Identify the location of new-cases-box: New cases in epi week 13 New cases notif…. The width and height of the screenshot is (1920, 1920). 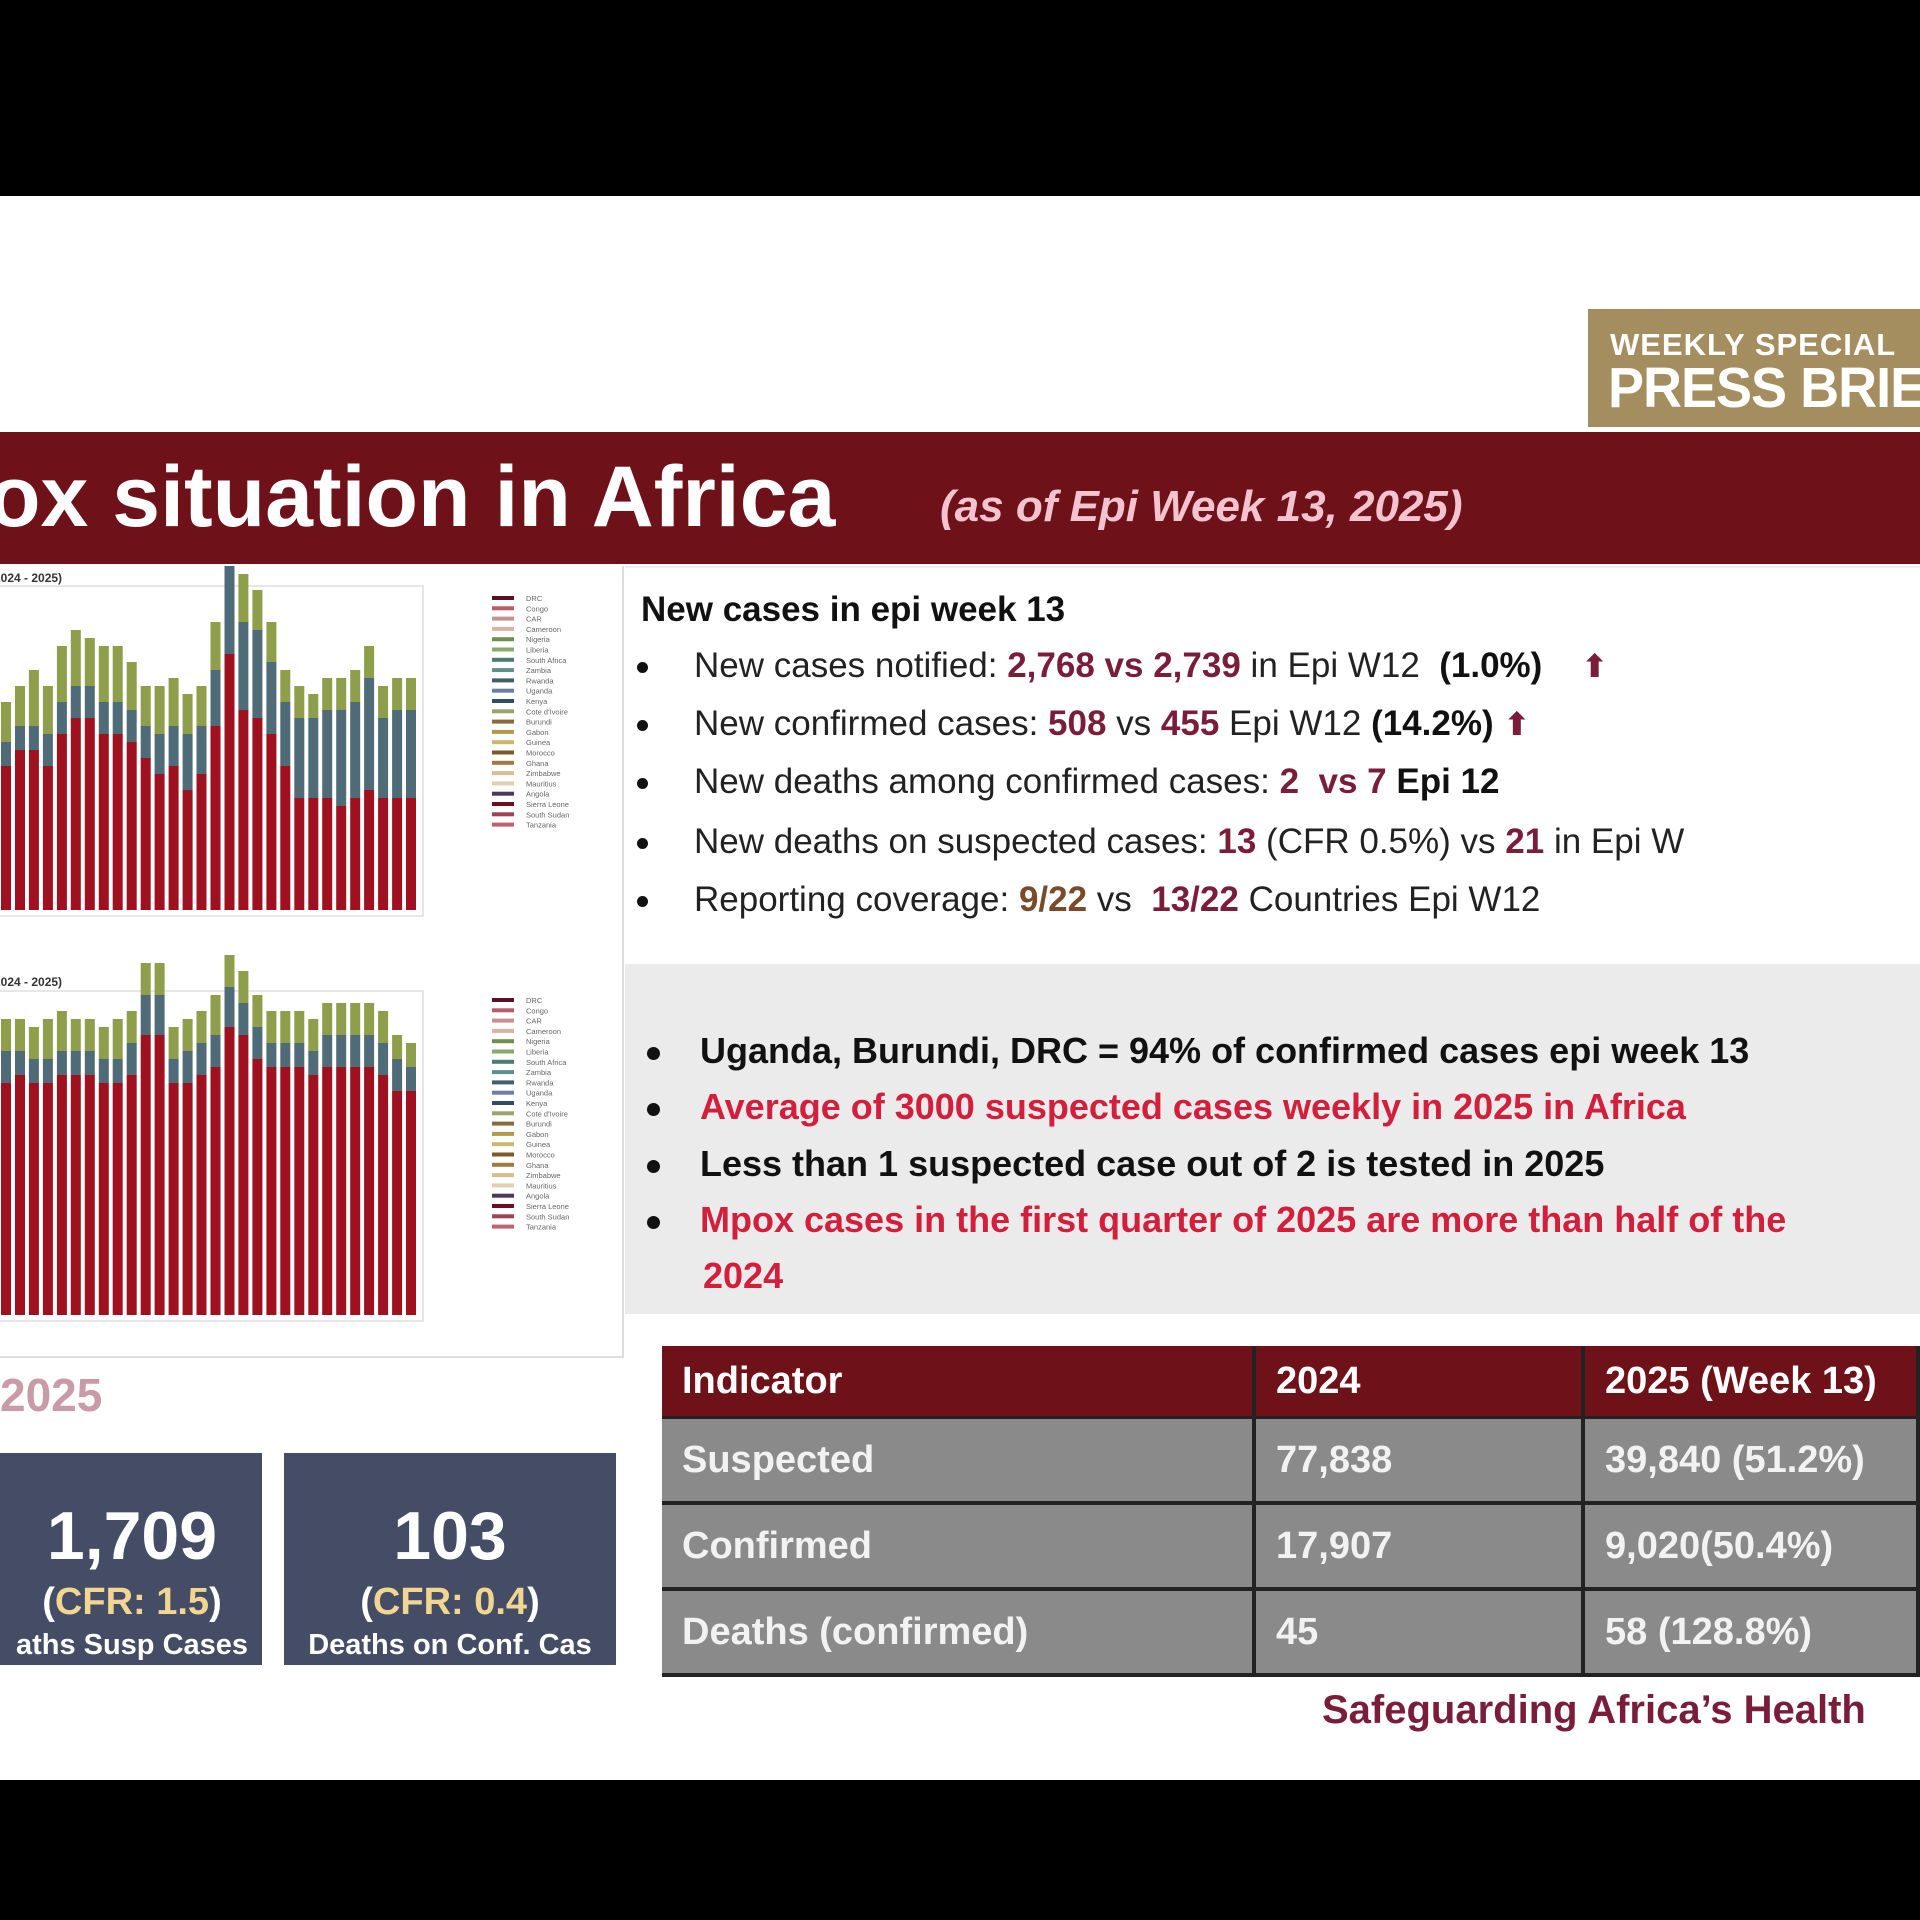
(1272, 763).